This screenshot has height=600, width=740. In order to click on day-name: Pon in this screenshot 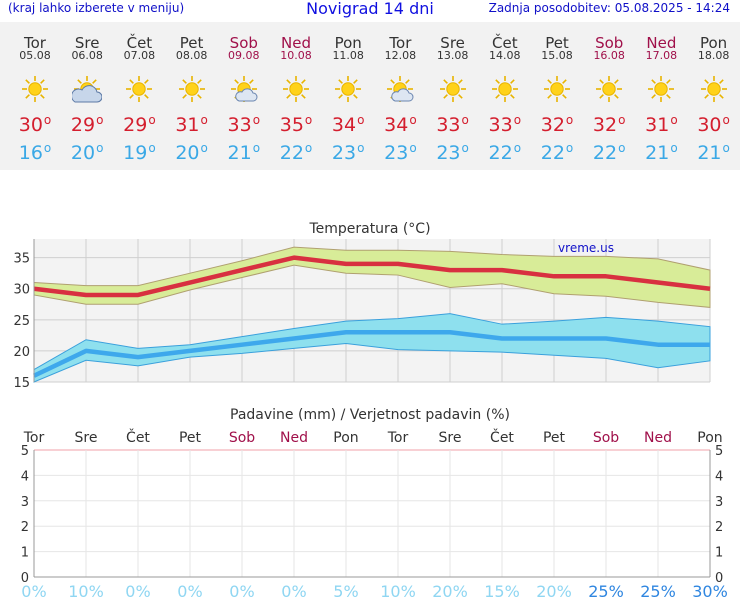, I will do `click(348, 43)`.